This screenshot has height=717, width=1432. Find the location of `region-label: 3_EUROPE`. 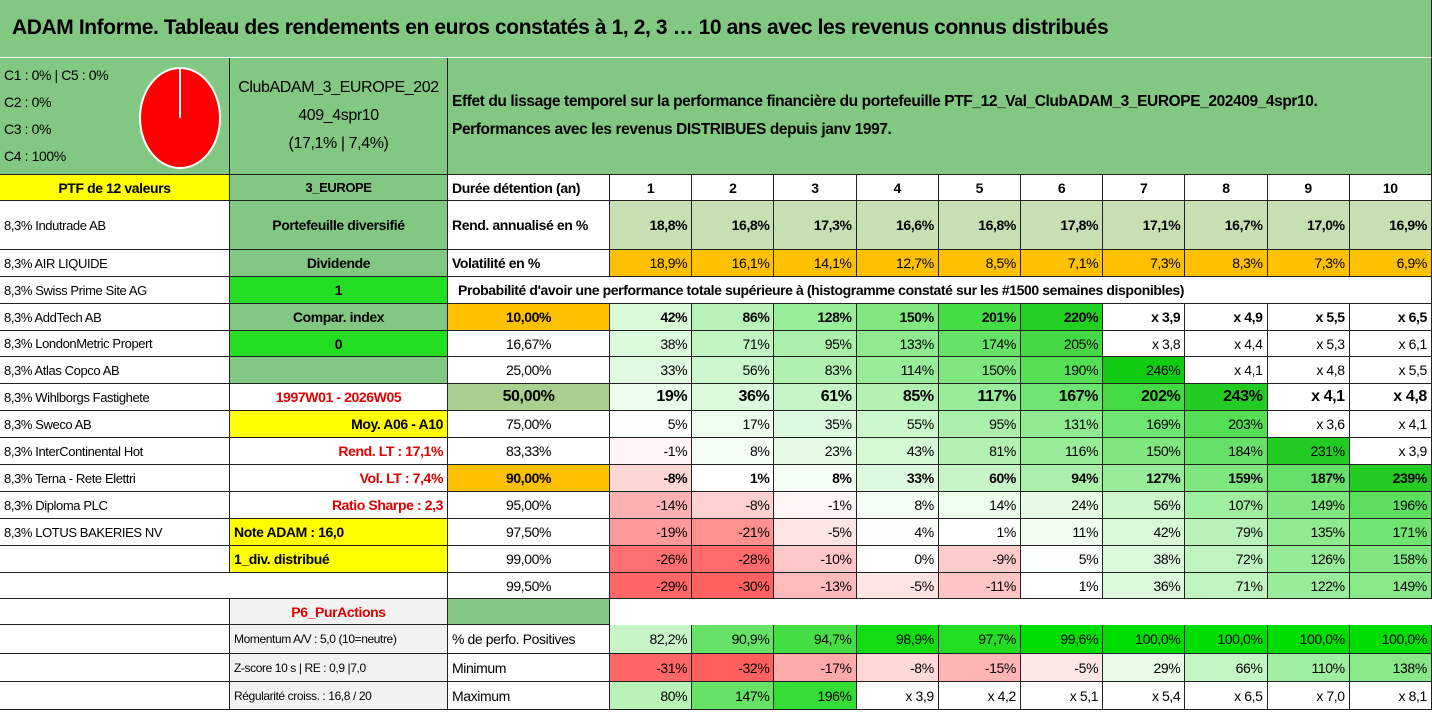

region-label: 3_EUROPE is located at coordinates (339, 188).